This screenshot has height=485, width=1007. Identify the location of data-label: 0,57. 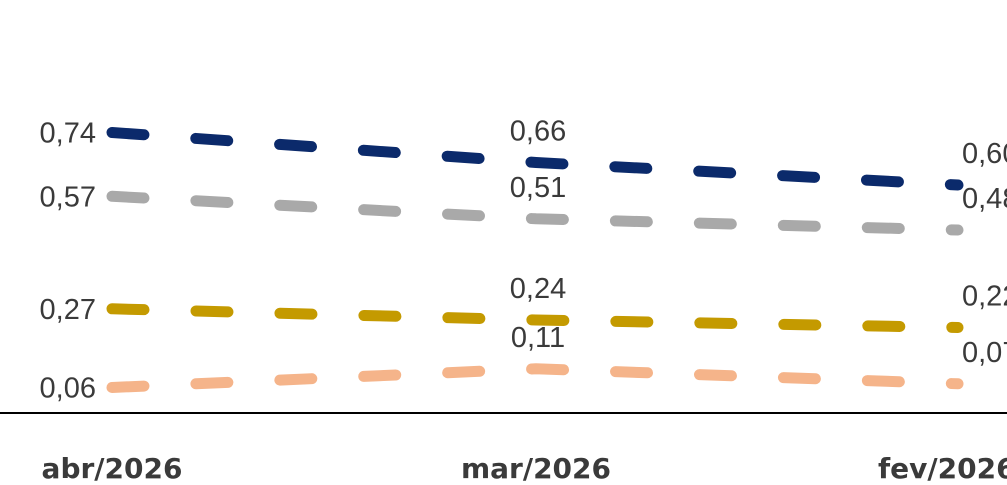
(68, 197).